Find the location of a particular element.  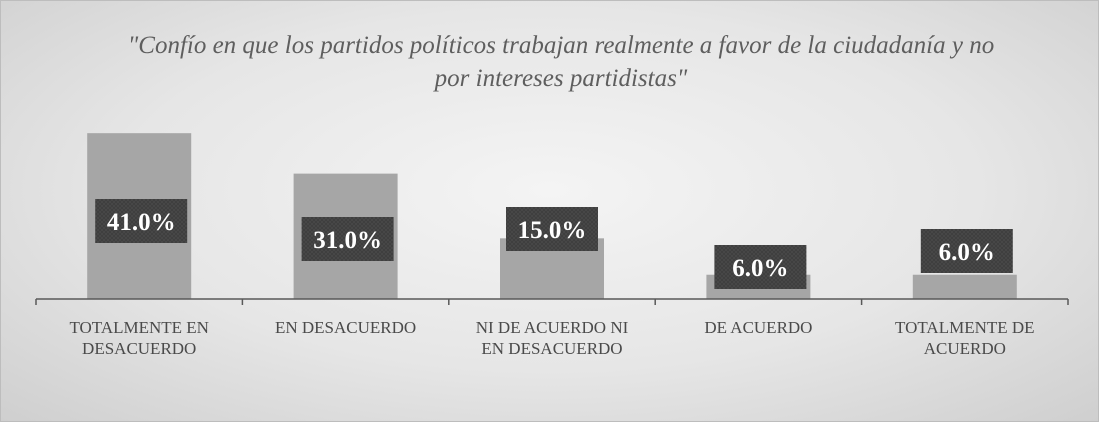

category-label-4: TOTALMENTE DE ACUERDO is located at coordinates (965, 338).